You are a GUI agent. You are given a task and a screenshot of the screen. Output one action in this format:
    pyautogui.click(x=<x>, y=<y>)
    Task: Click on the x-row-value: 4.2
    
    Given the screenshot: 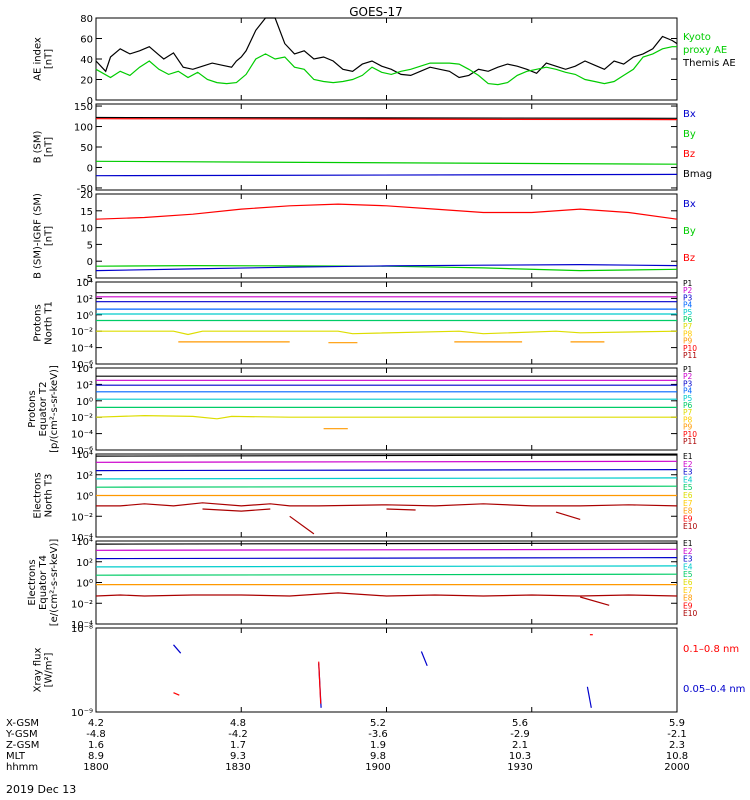 What is the action you would take?
    pyautogui.click(x=96, y=723)
    